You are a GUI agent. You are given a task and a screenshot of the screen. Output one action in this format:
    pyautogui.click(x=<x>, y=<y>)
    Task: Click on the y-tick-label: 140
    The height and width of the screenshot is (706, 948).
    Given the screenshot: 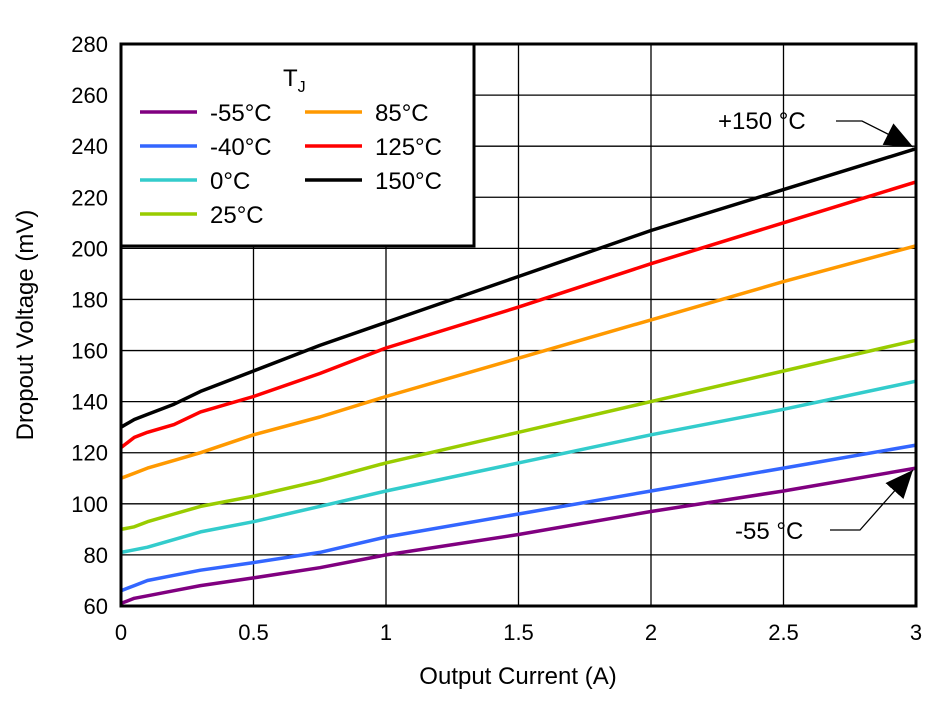 What is the action you would take?
    pyautogui.click(x=89, y=402)
    